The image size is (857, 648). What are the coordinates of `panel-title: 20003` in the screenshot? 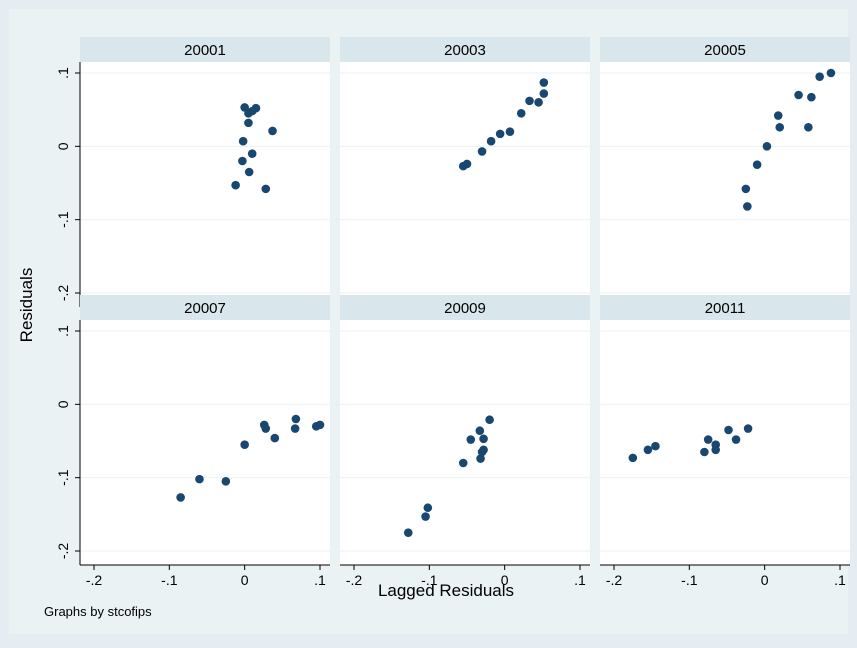 It's located at (465, 50).